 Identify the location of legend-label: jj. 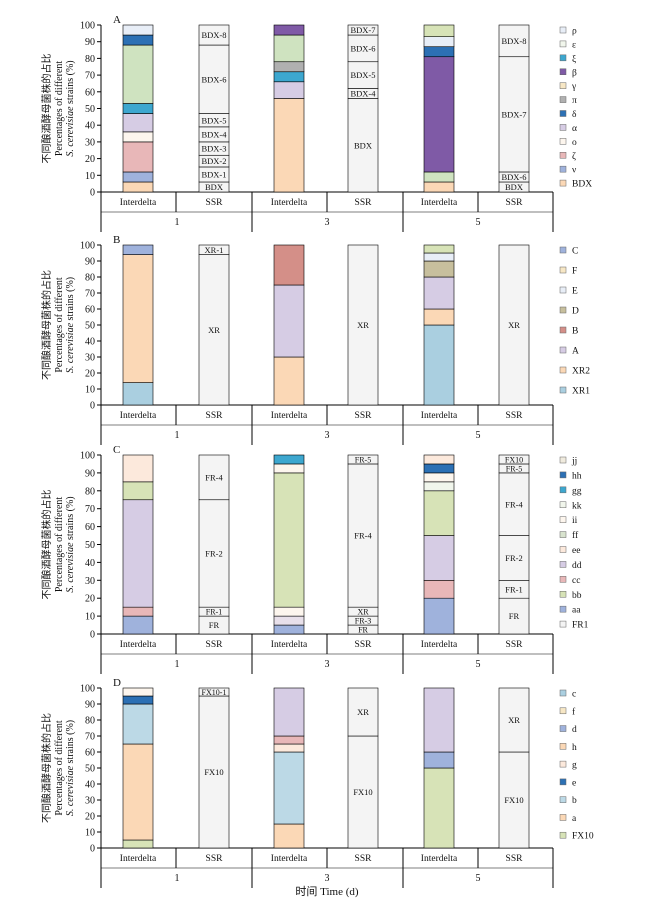
(574, 462).